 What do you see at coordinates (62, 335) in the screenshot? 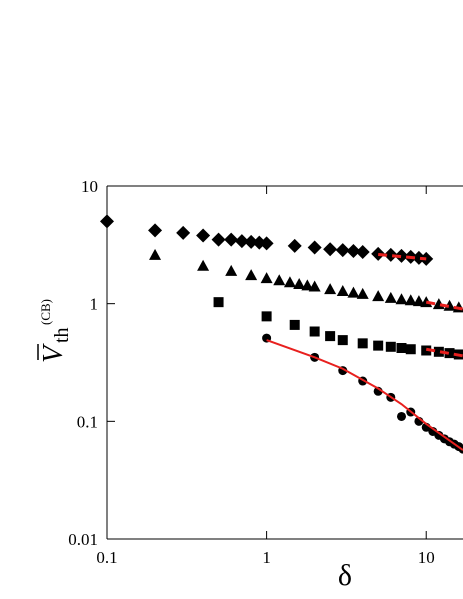
I see `y-label-subscript: th` at bounding box center [62, 335].